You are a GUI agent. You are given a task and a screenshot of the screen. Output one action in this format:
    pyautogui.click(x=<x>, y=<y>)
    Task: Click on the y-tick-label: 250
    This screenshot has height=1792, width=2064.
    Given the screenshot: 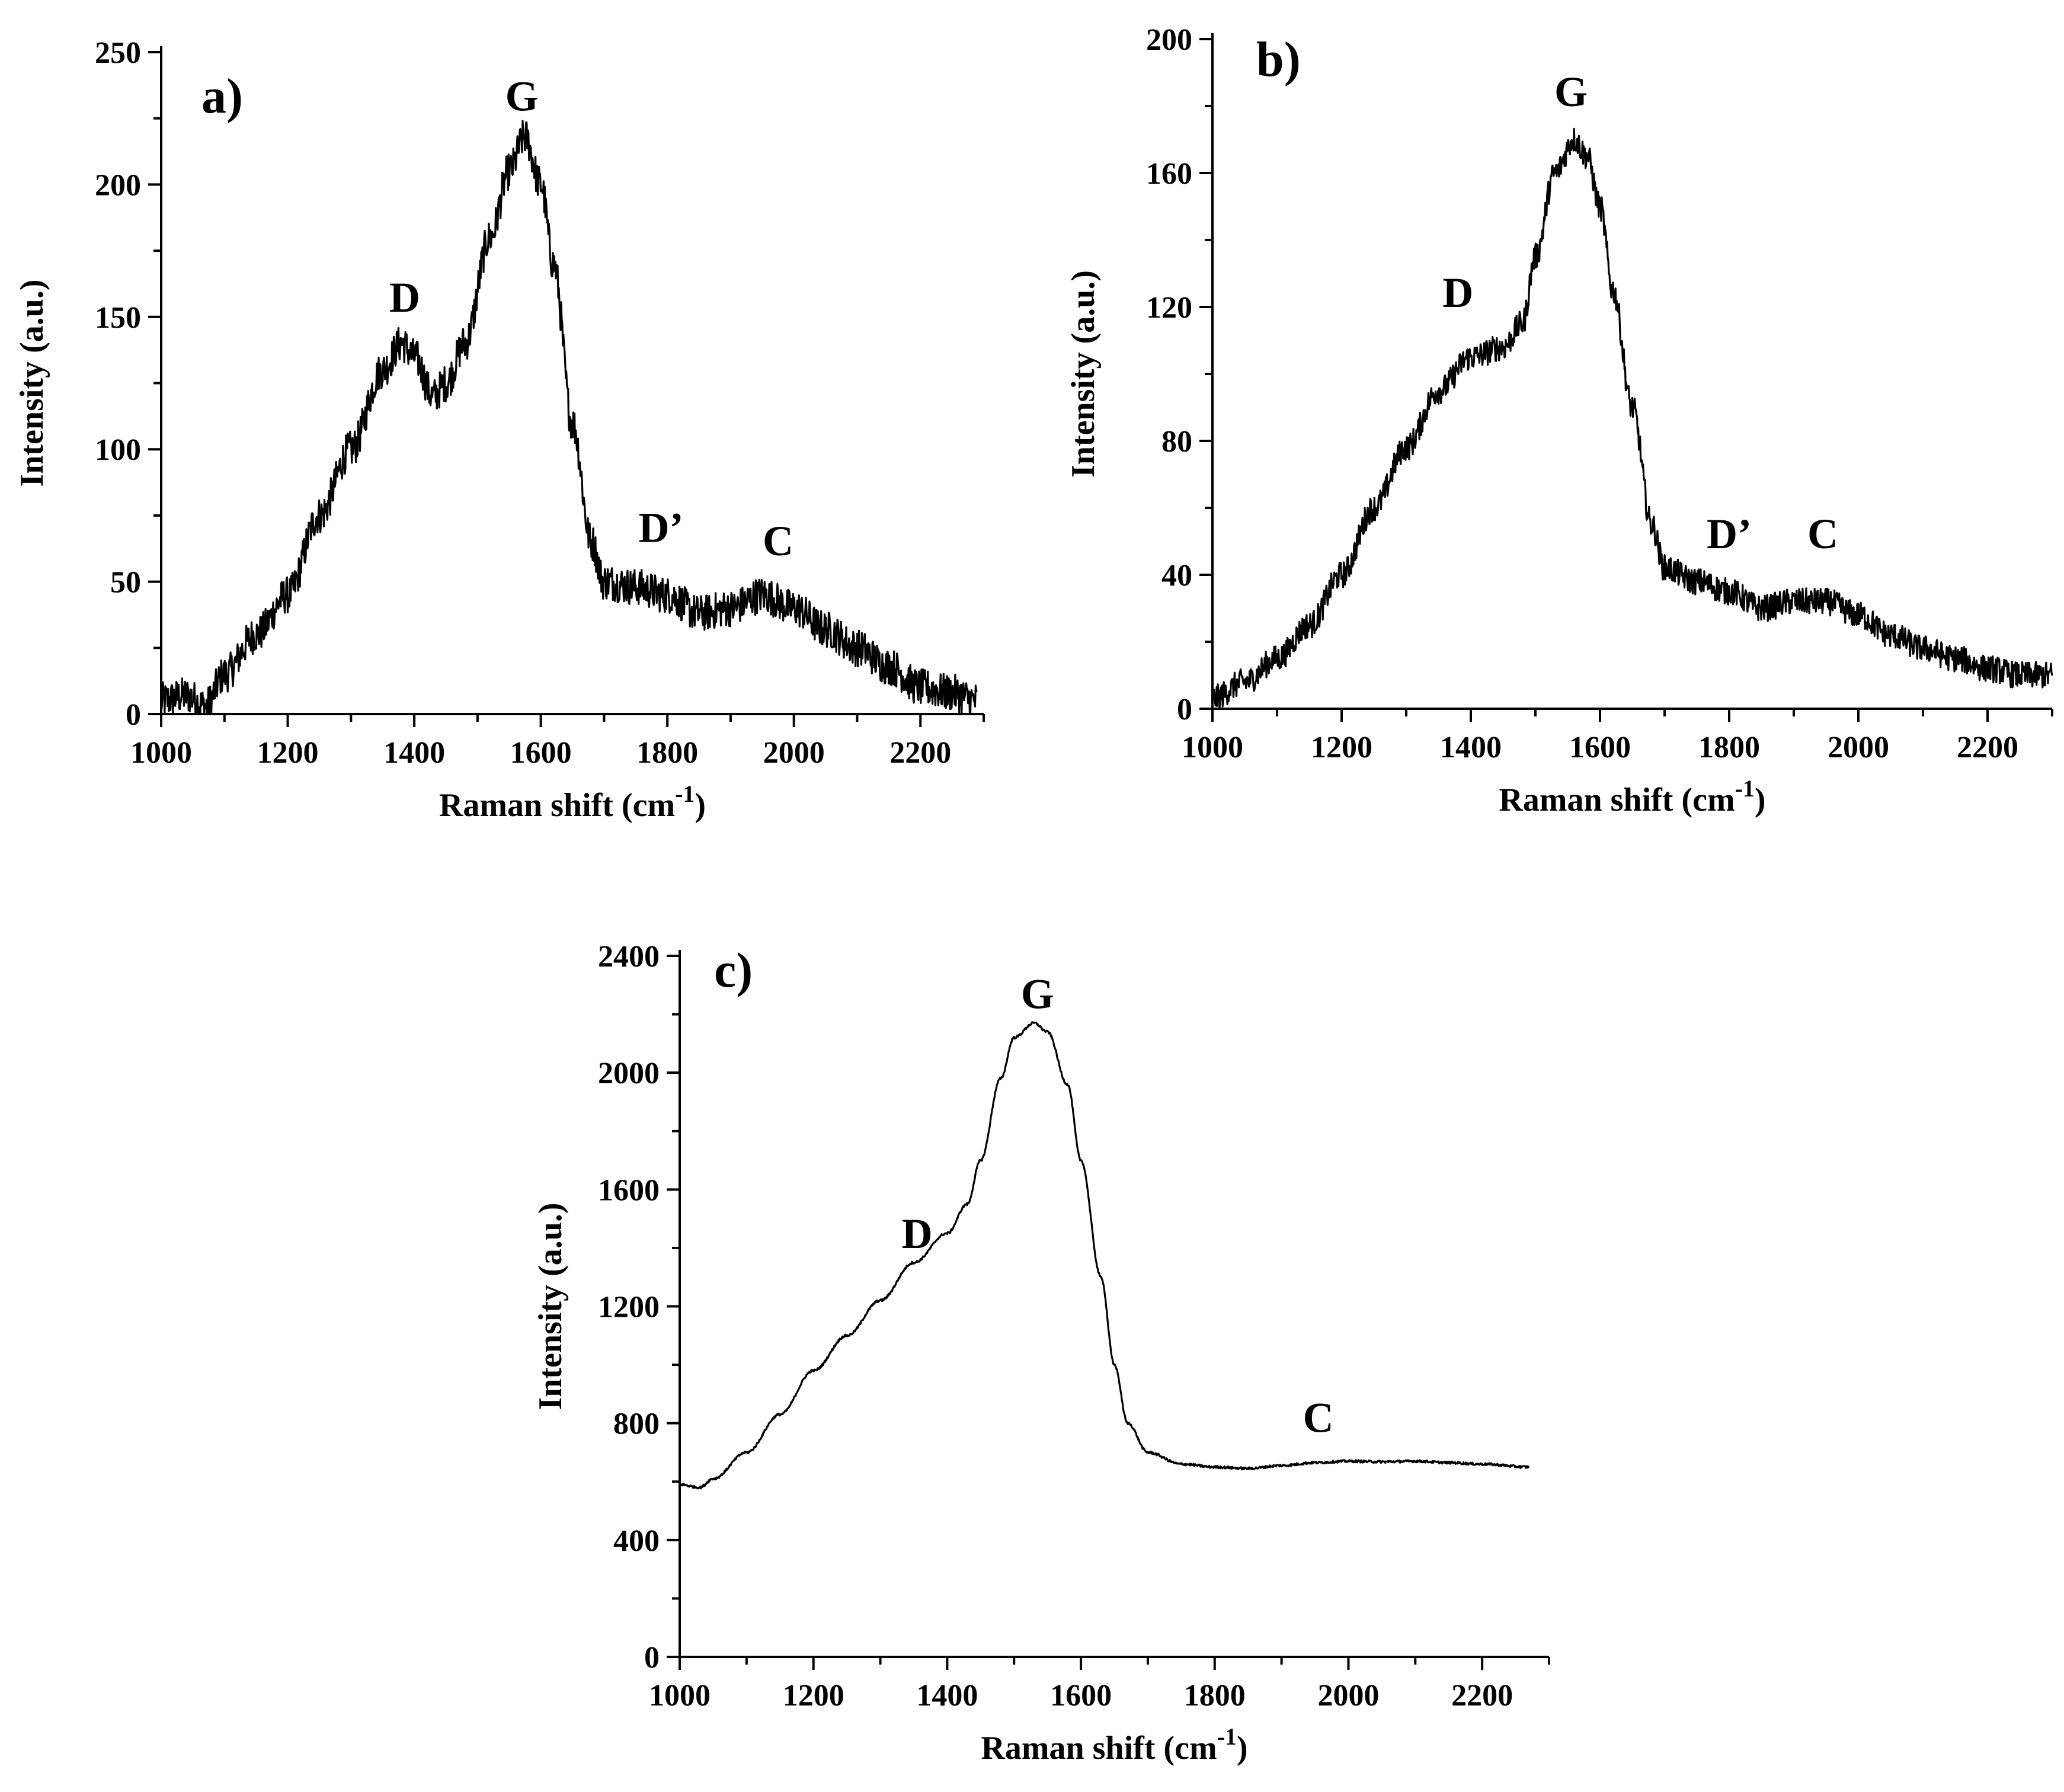 What is the action you would take?
    pyautogui.click(x=118, y=53)
    